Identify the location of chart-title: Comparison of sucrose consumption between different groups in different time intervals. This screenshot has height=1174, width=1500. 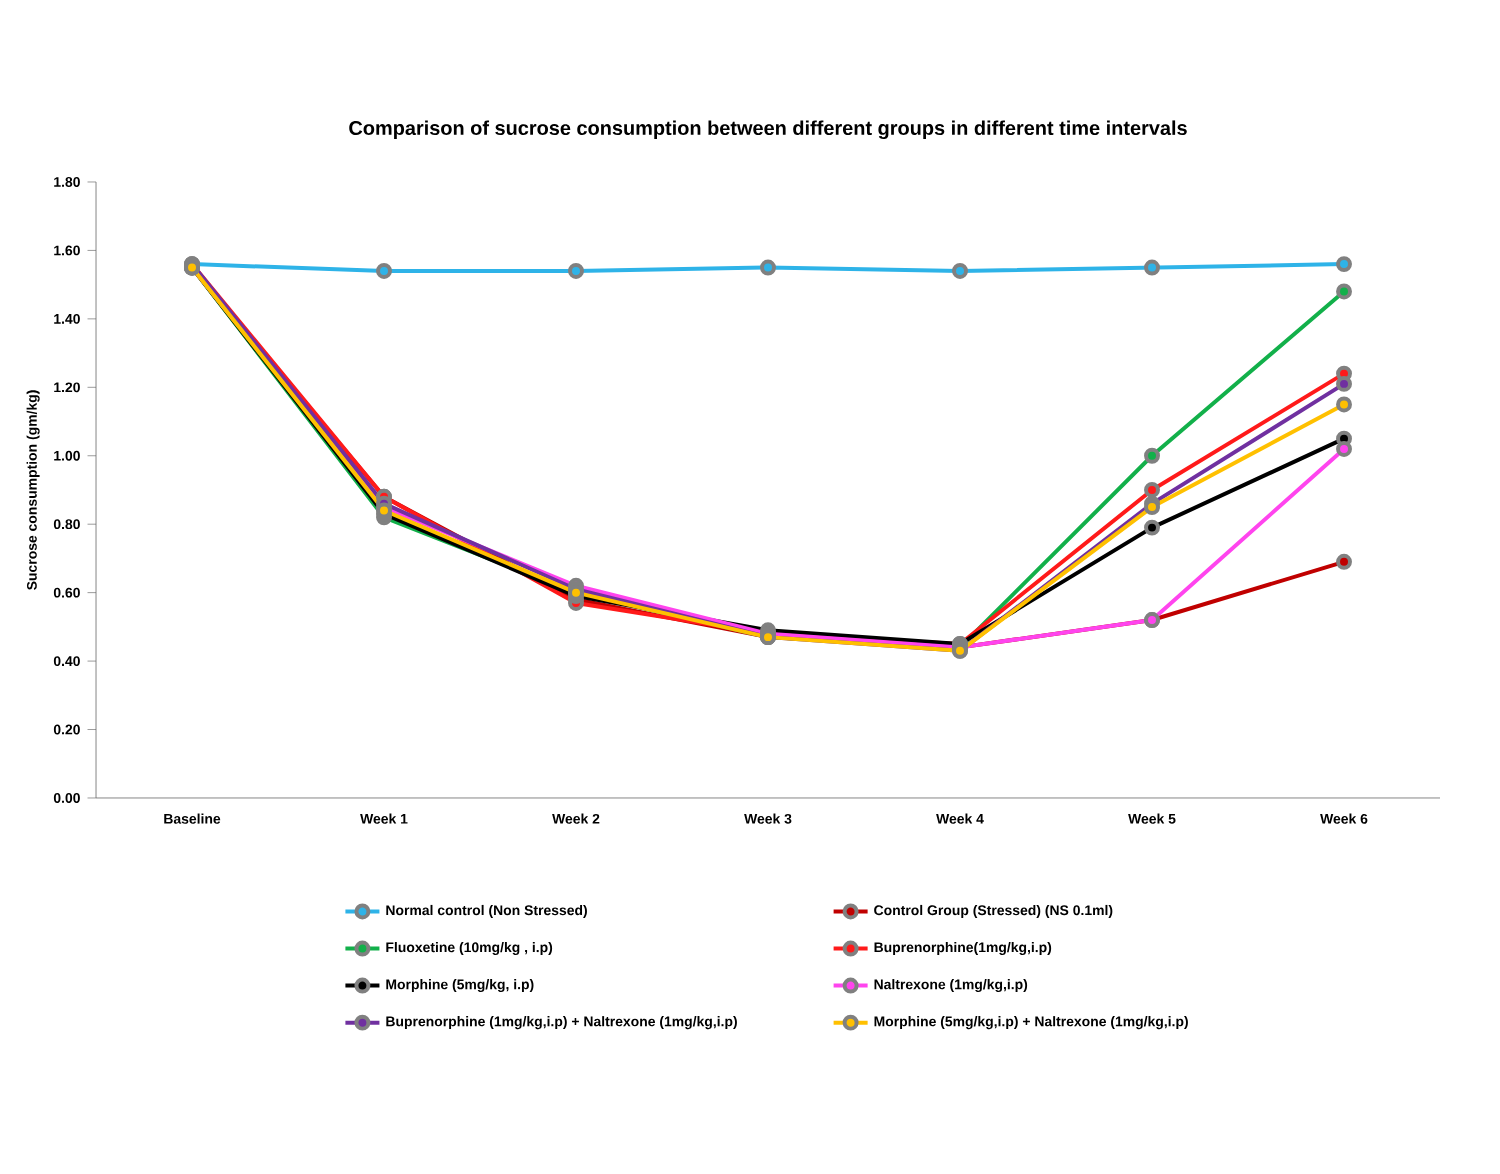
(768, 130).